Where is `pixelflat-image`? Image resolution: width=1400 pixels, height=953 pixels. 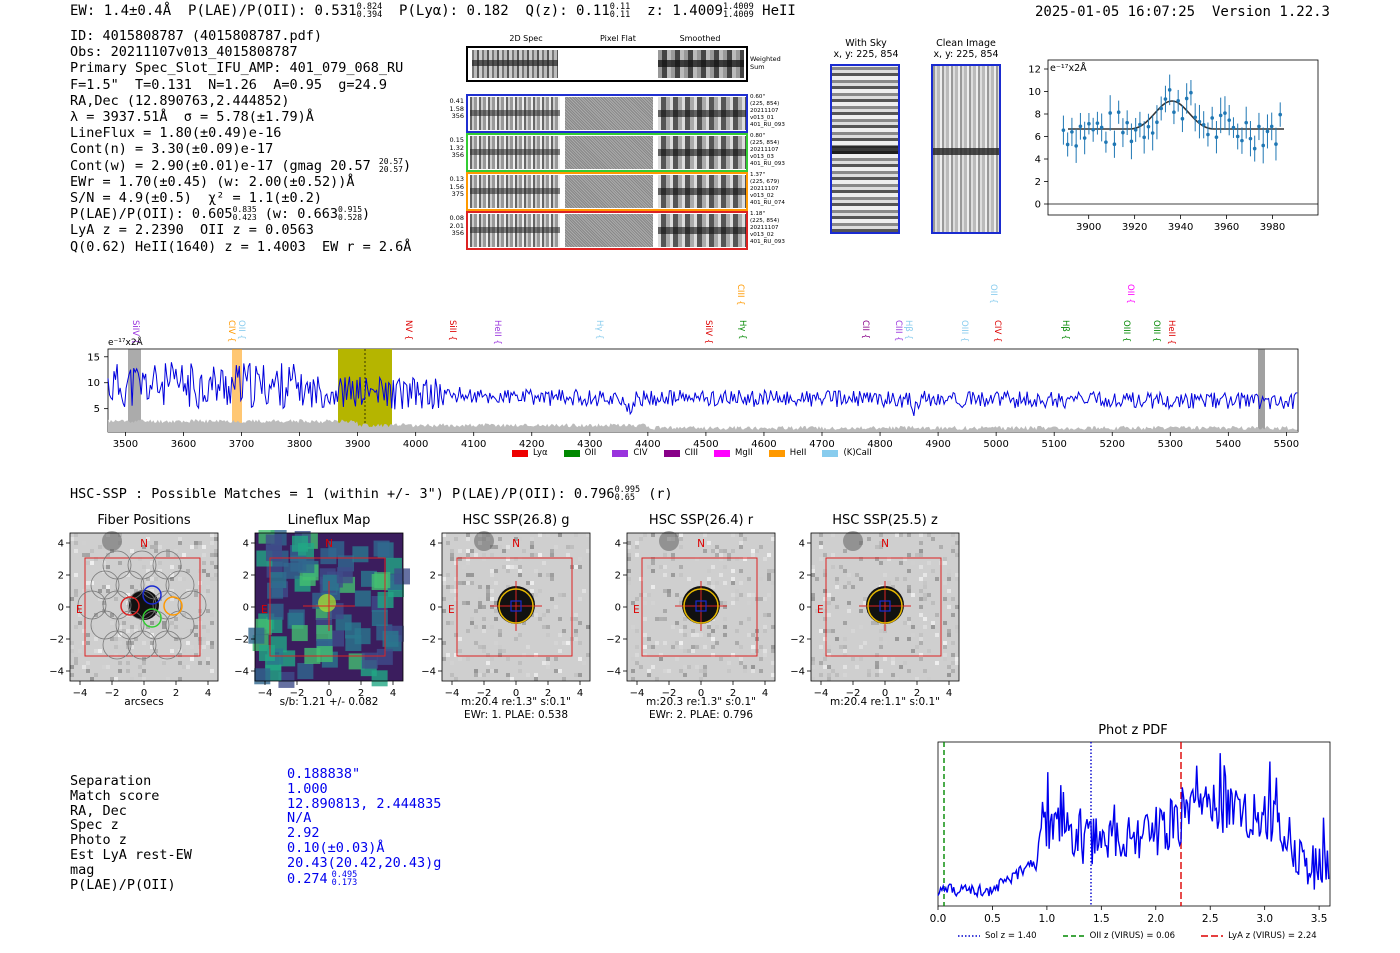
pixelflat-image is located at coordinates (609, 230).